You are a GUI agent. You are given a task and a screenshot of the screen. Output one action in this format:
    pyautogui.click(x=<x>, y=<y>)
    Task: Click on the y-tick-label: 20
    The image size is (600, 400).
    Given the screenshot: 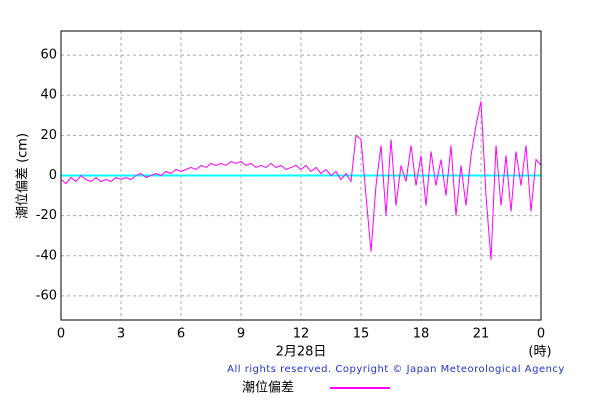 What is the action you would take?
    pyautogui.click(x=48, y=135)
    